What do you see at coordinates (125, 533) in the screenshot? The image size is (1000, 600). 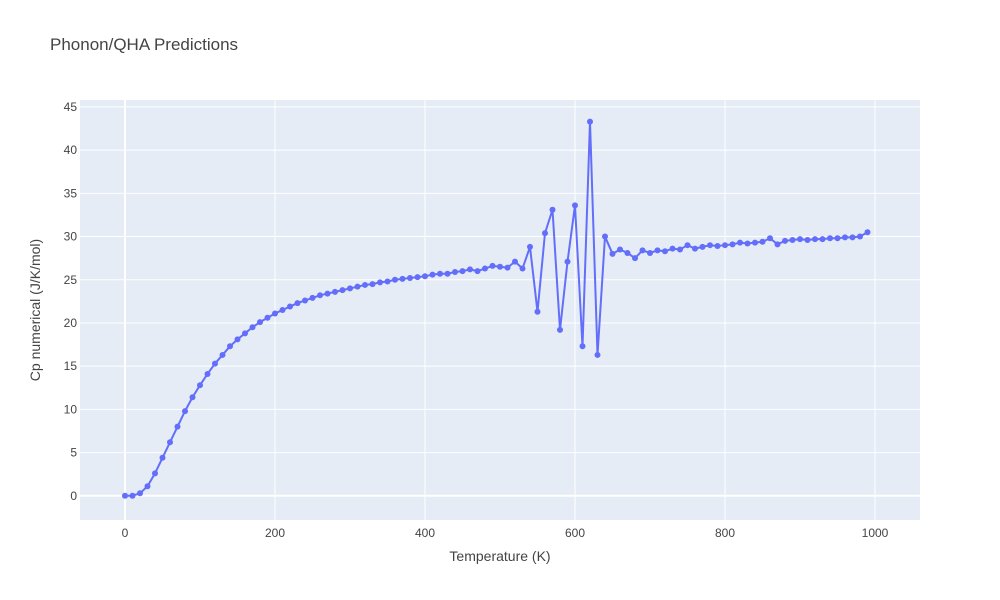 I see `x-tick-label: 0` at bounding box center [125, 533].